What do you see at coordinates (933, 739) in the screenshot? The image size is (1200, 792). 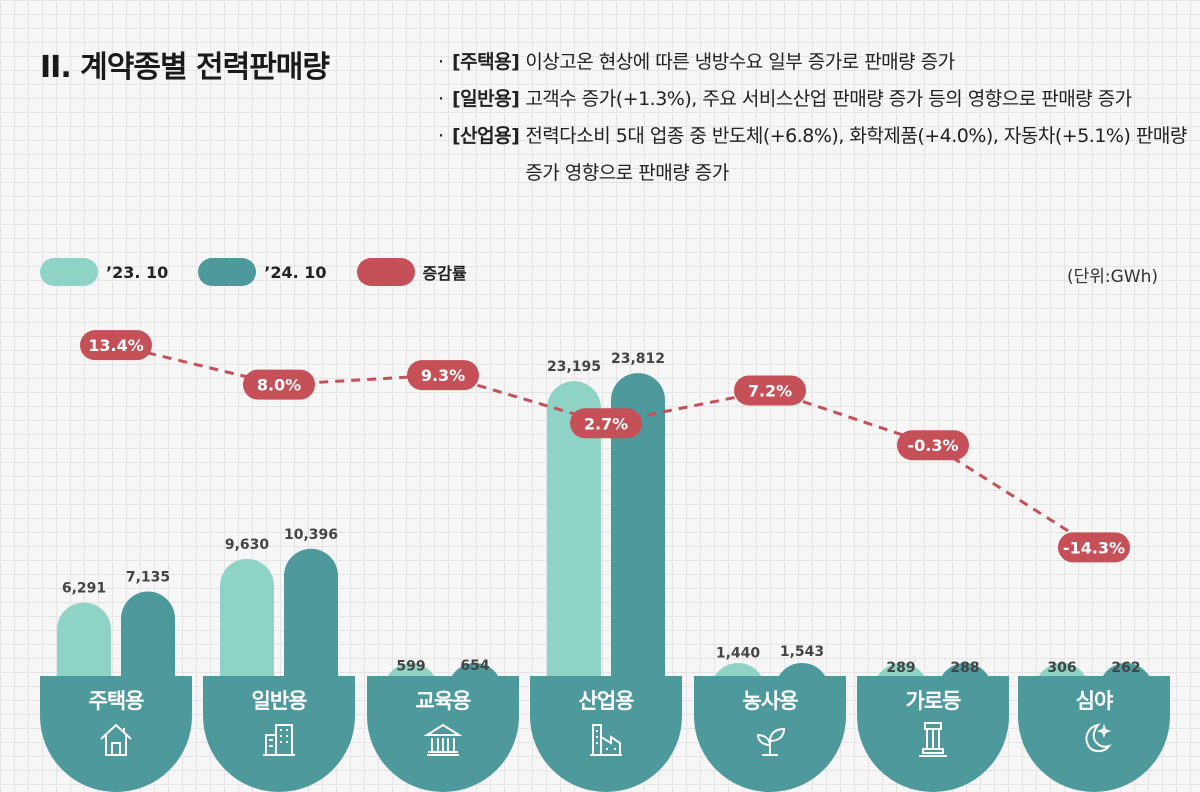 I see `streetlight-icon` at bounding box center [933, 739].